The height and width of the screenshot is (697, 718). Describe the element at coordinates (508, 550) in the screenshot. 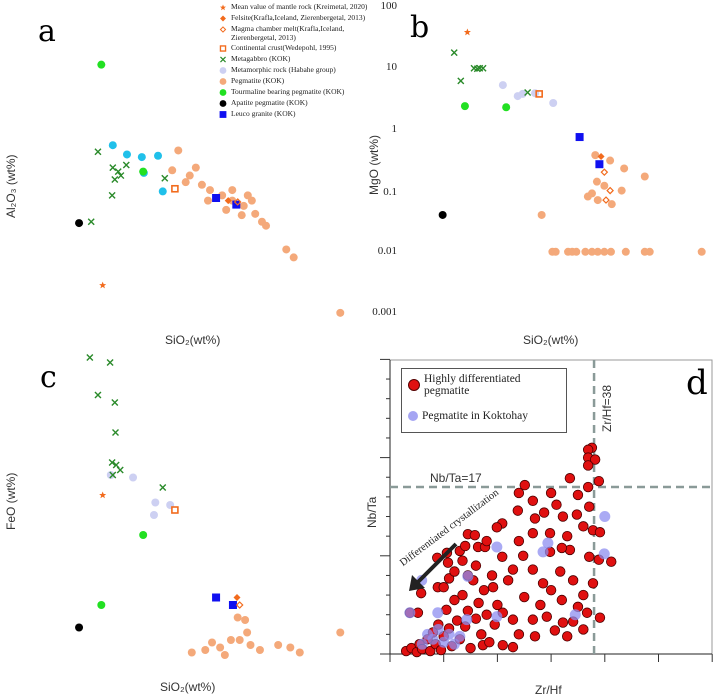

I see `series-highly-differentiated-pegmatite` at that location.